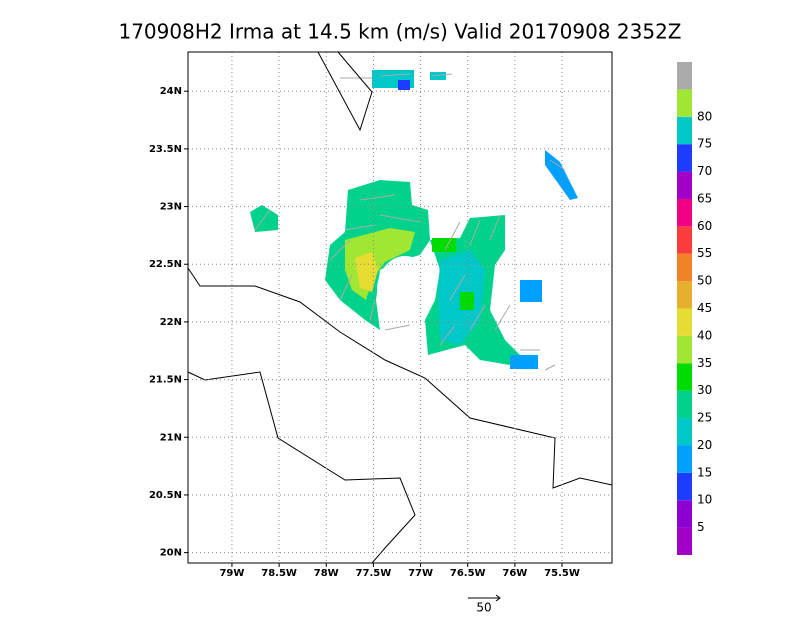  What do you see at coordinates (701, 527) in the screenshot?
I see `colorbar-label: 5` at bounding box center [701, 527].